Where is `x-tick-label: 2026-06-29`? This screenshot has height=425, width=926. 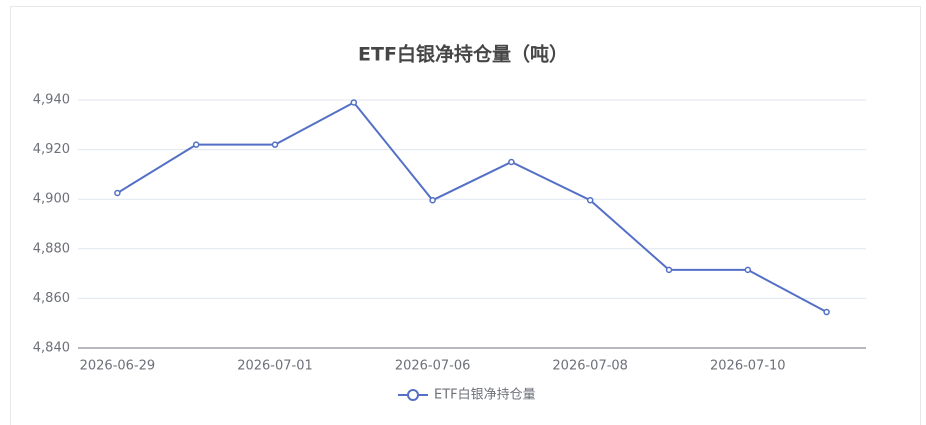 x-tick-label: 2026-06-29 is located at coordinates (118, 366).